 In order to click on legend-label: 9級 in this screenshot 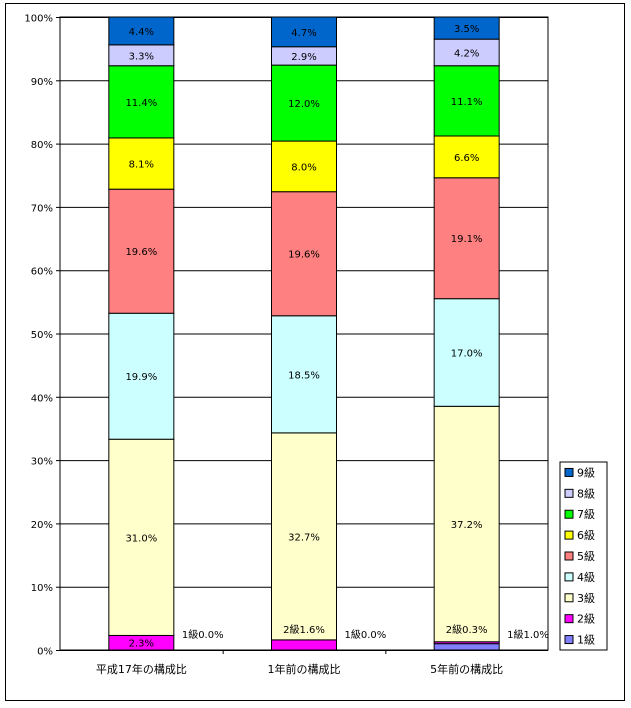, I will do `click(586, 472)`.